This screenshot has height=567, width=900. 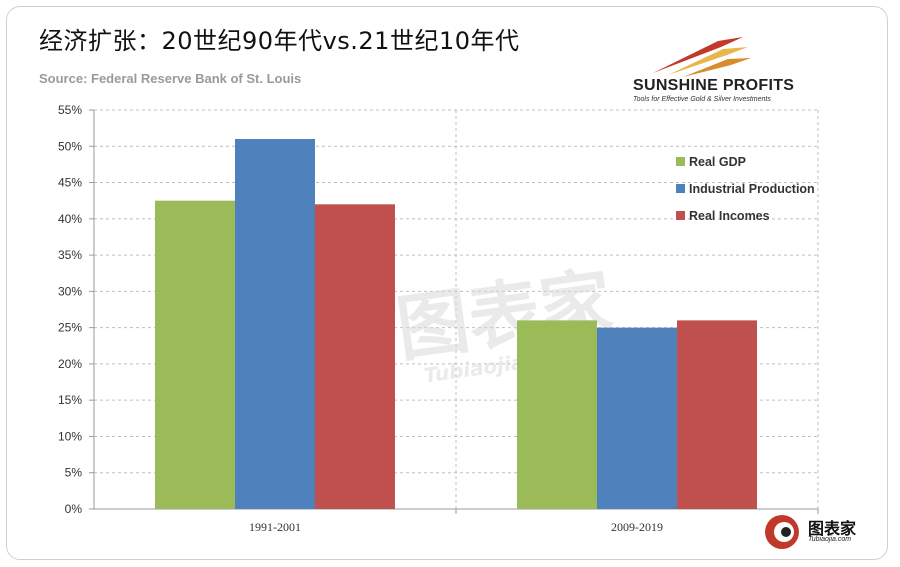 What do you see at coordinates (752, 189) in the screenshot?
I see `legend-label: Industrial Production` at bounding box center [752, 189].